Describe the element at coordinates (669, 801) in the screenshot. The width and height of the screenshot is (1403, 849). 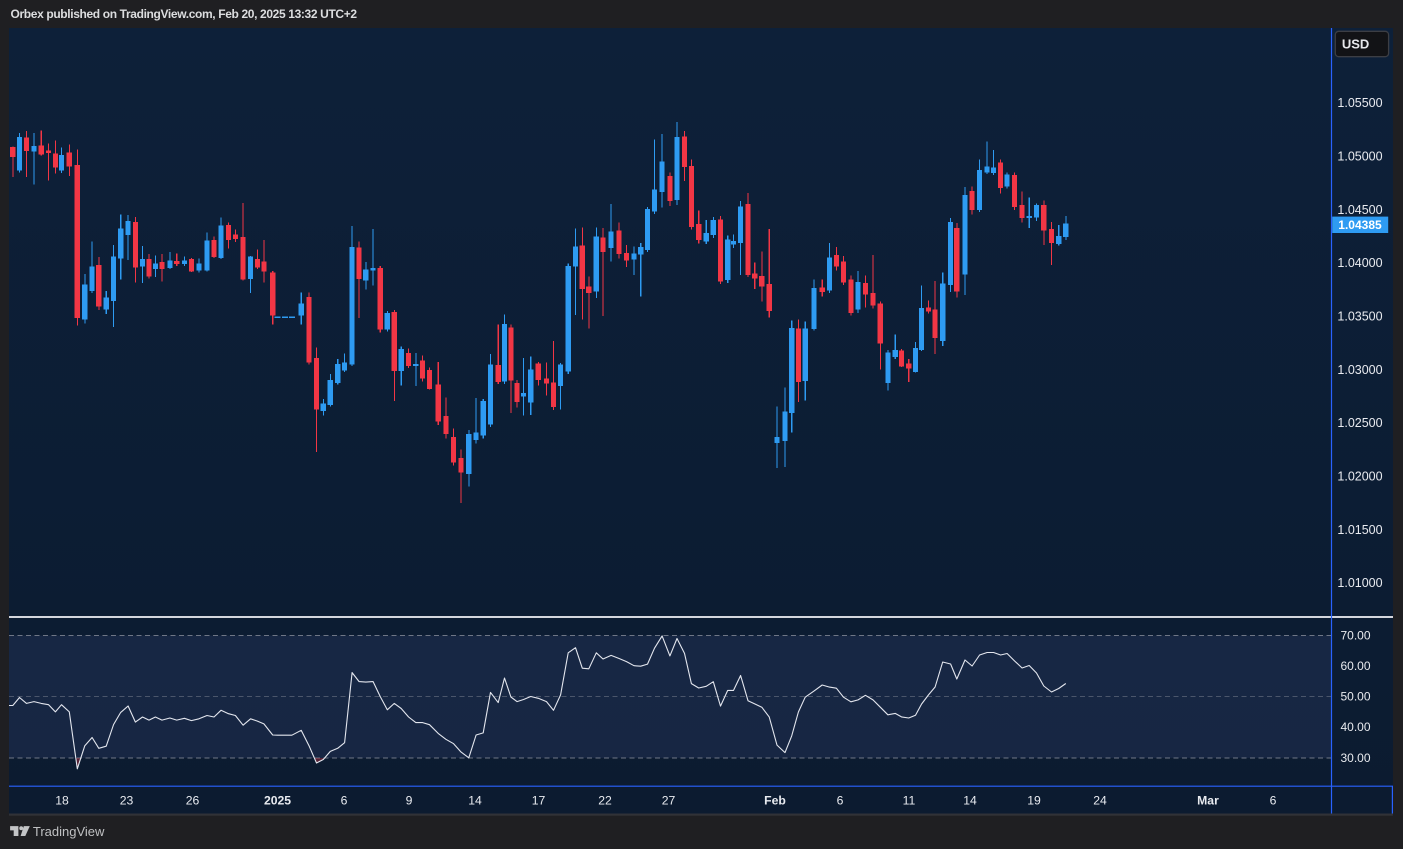
I see `svg-text: 27` at that location.